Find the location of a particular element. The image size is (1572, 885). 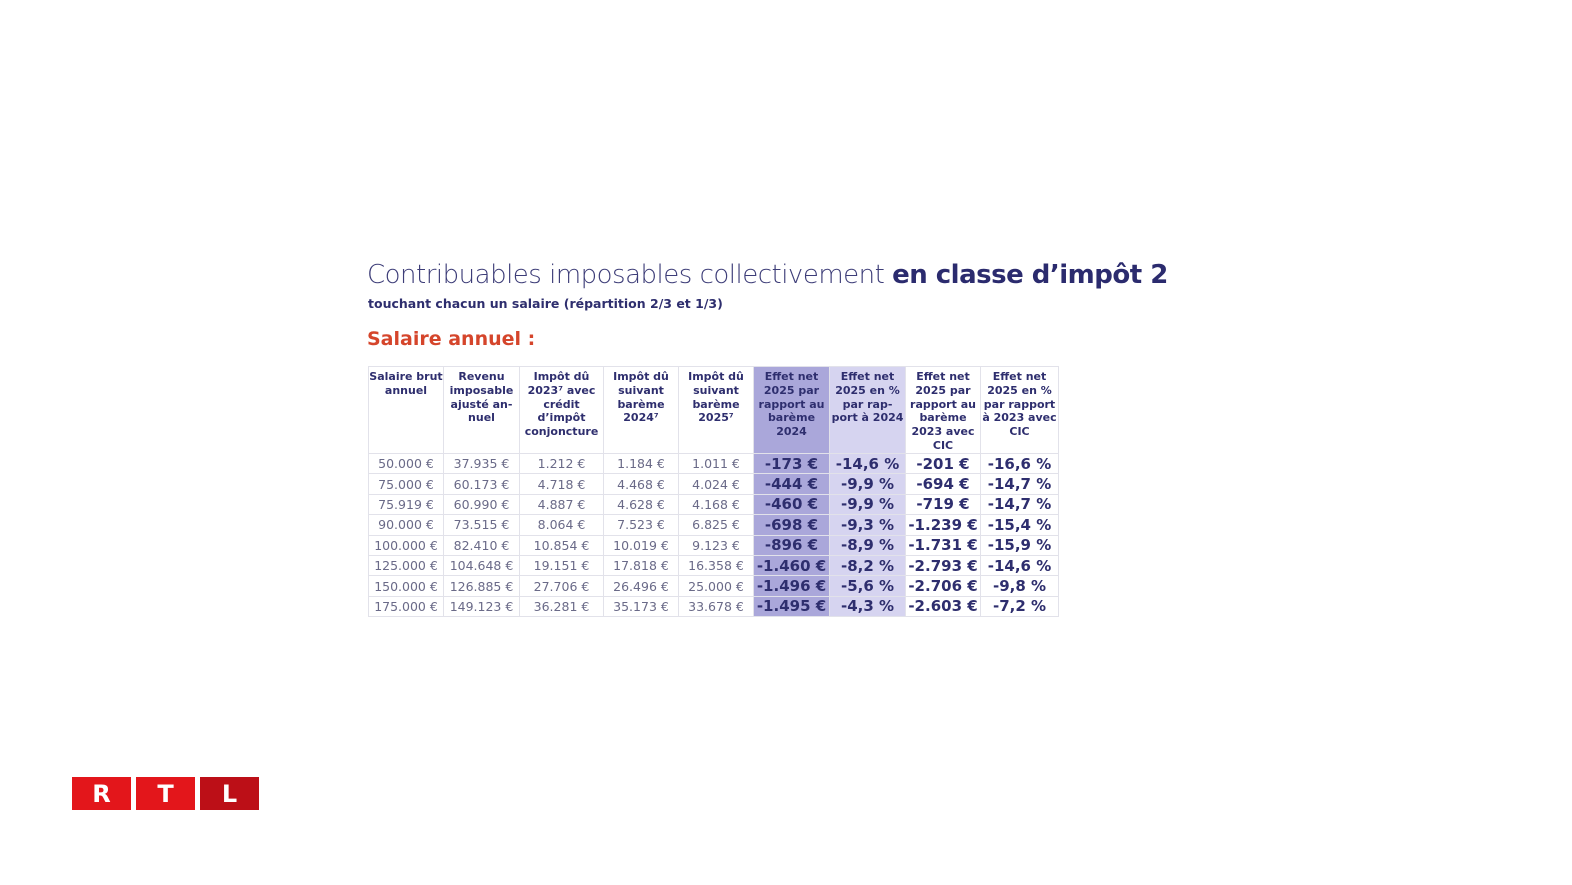

table-cell: 149.123 € is located at coordinates (481, 606).